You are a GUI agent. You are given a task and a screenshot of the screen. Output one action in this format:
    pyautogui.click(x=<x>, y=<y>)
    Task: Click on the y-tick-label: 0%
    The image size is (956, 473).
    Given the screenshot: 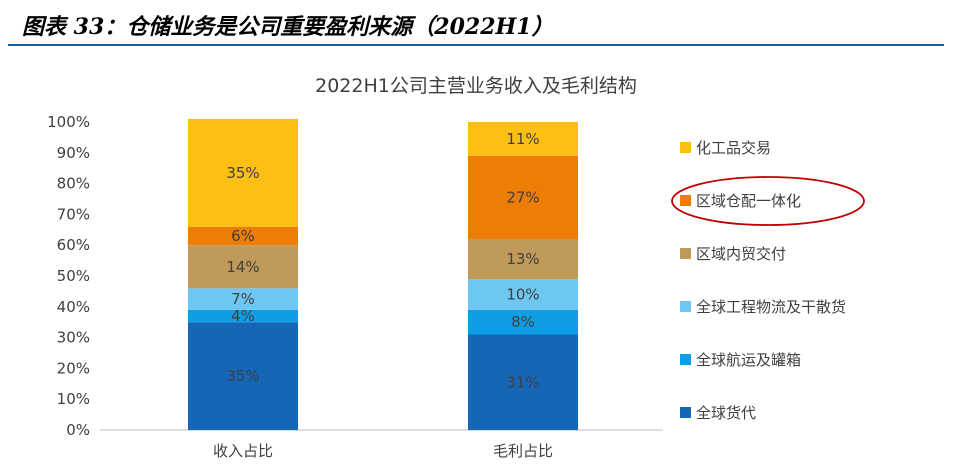 What is the action you would take?
    pyautogui.click(x=78, y=430)
    